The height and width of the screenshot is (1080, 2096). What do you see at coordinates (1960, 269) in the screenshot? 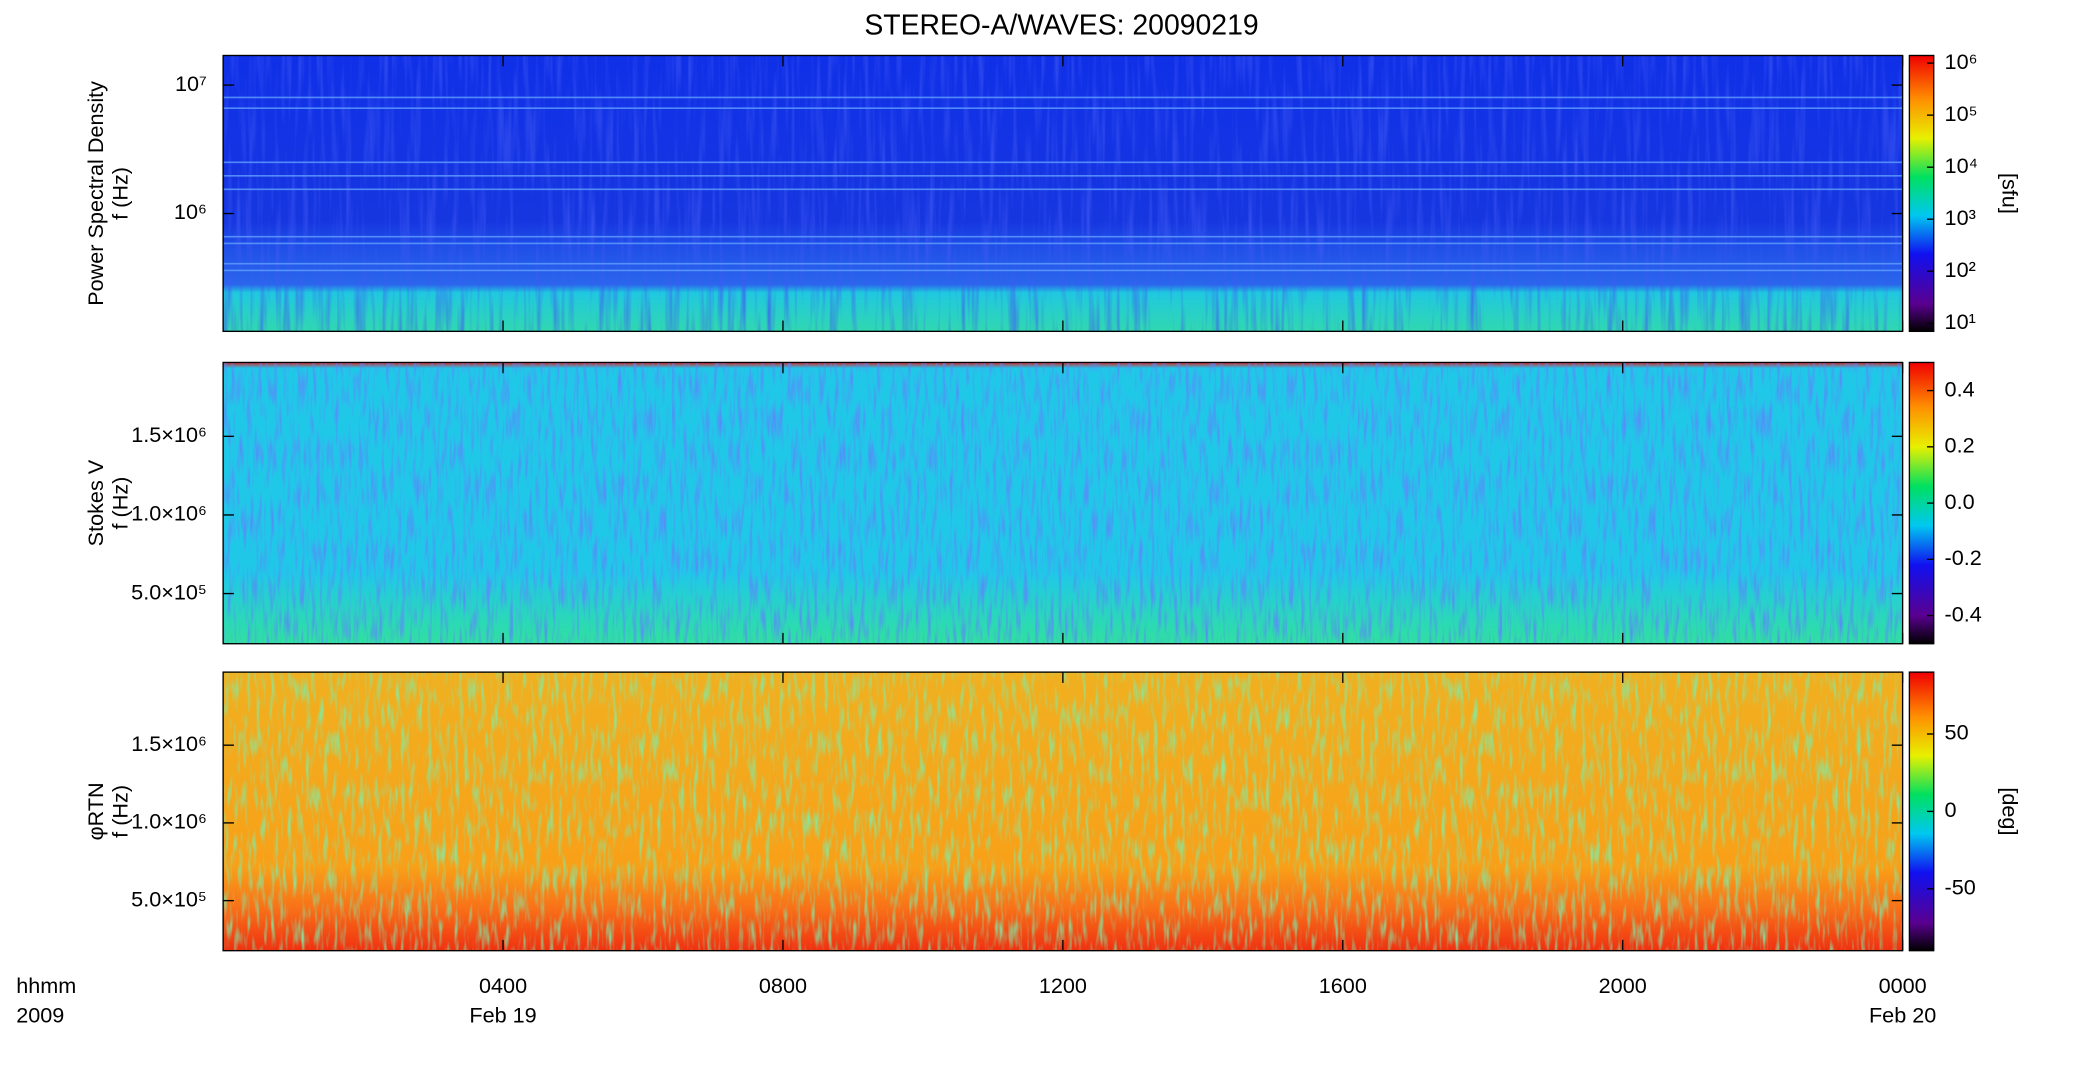
I see `colorbar-tick-label: 10²` at bounding box center [1960, 269].